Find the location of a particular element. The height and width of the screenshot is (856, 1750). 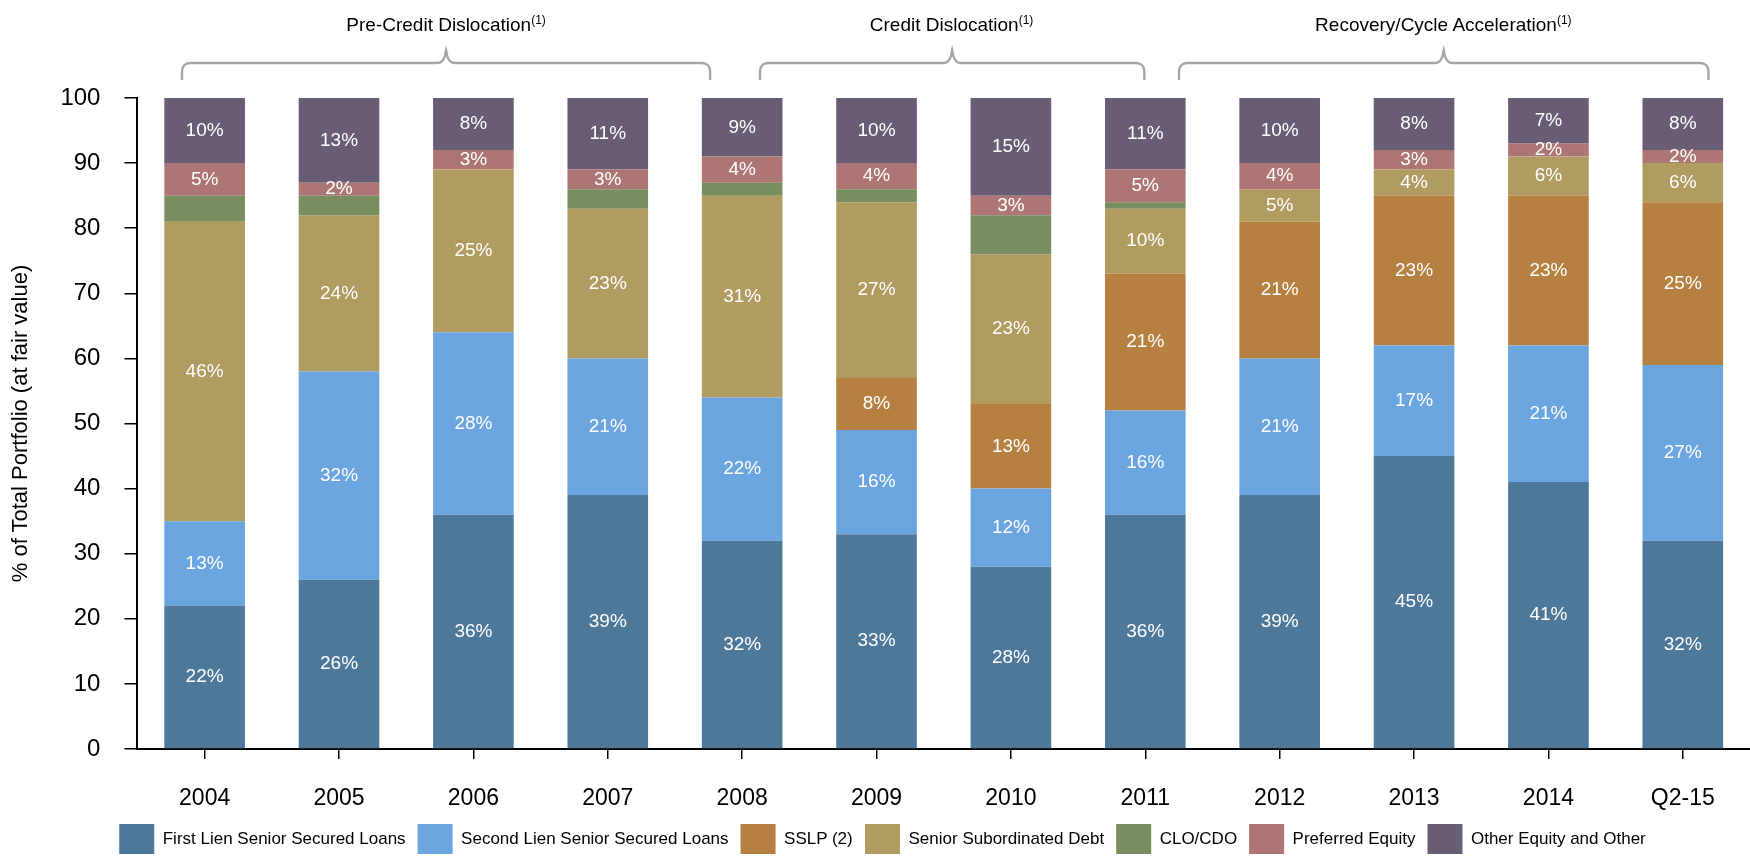

x-tick-label: 2014 is located at coordinates (1548, 797).